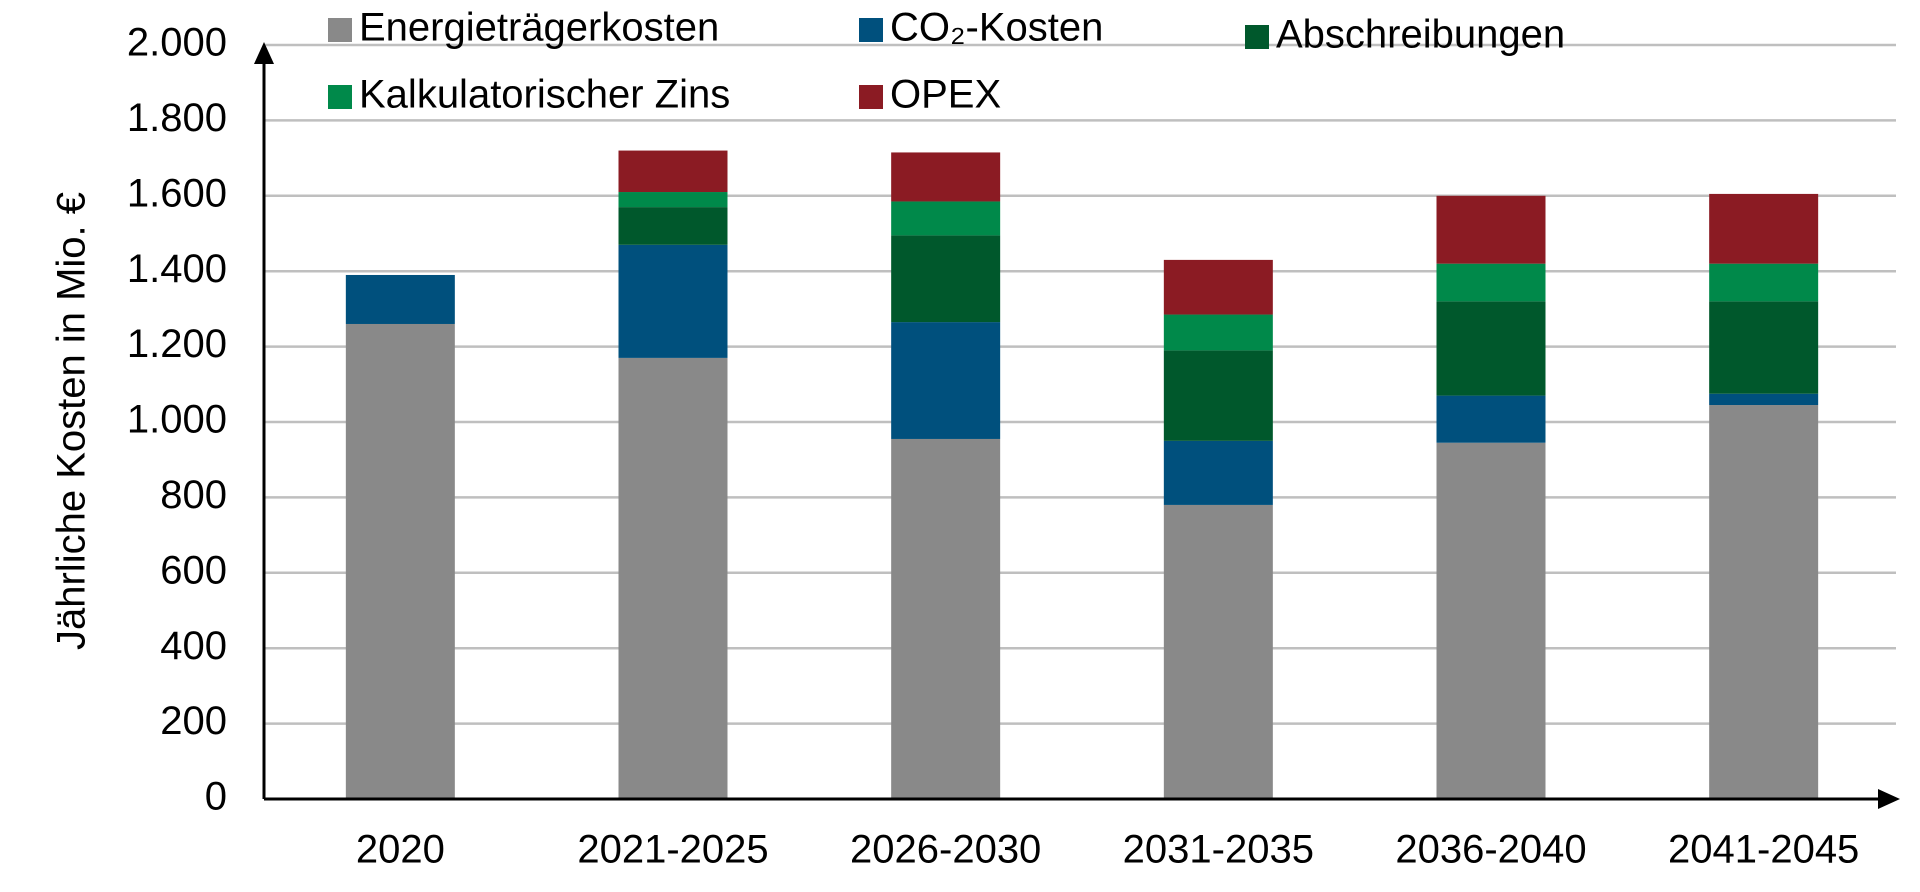  I want to click on x-tick-label: 2036-2040, so click(1490, 850).